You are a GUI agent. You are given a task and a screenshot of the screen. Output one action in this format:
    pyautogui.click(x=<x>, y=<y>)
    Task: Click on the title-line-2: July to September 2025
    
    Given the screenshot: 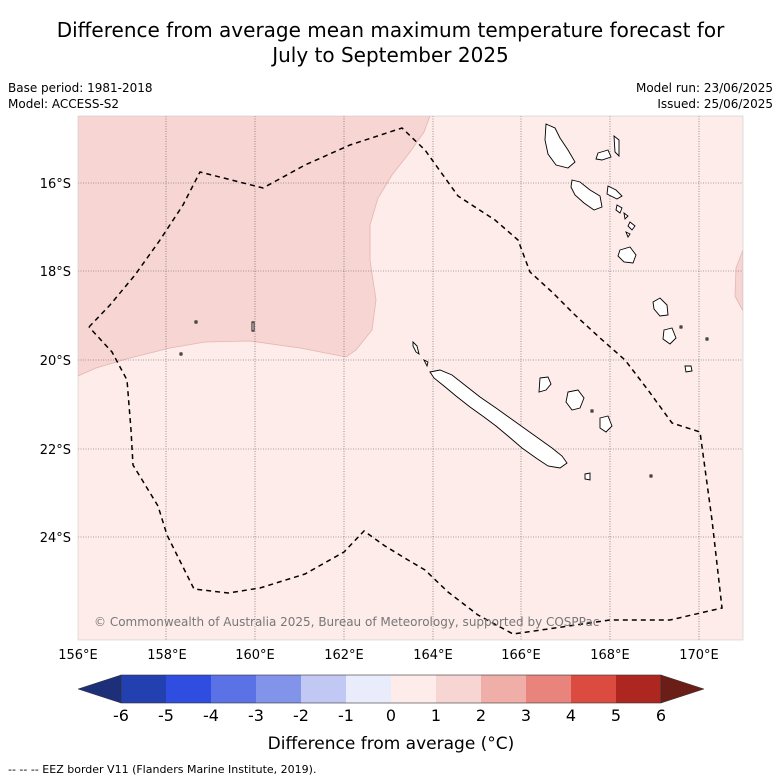 What is the action you would take?
    pyautogui.click(x=390, y=55)
    